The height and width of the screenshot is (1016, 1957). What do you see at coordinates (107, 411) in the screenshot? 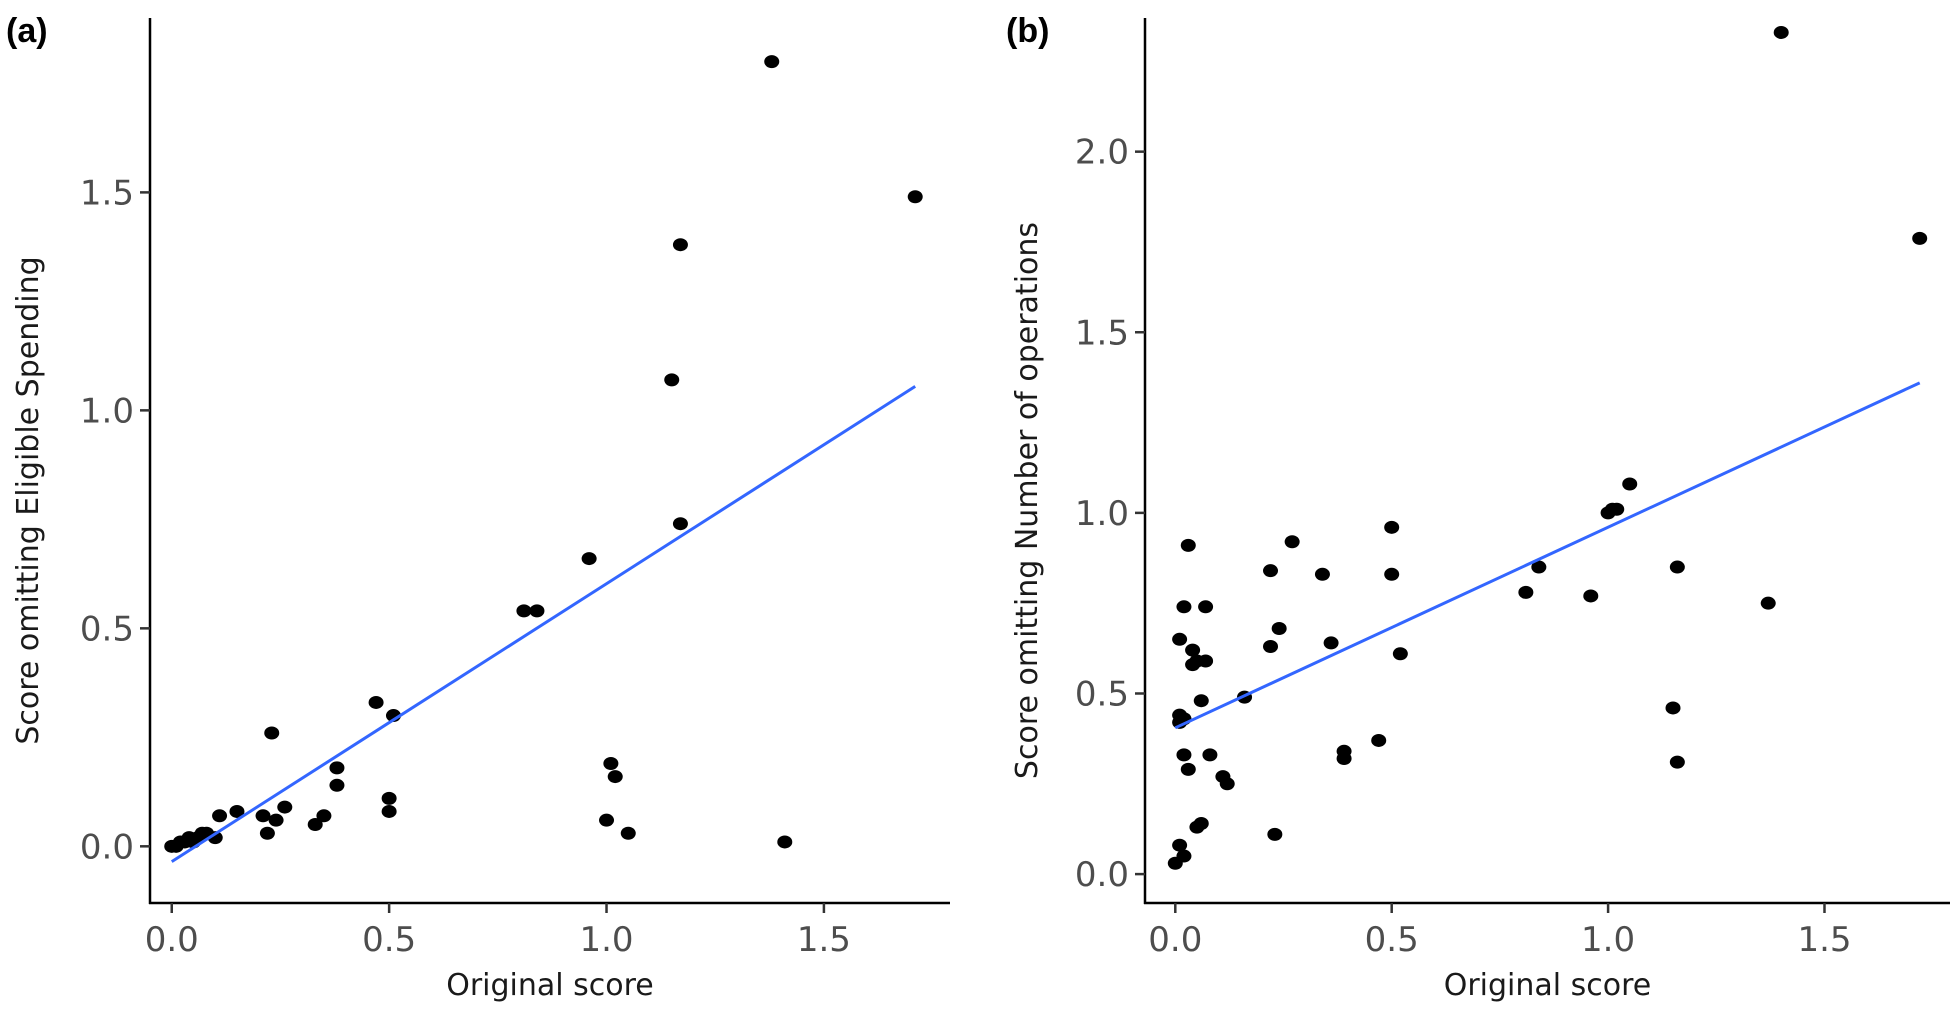
I see `panel-a-y-tick-label: 1.0` at bounding box center [107, 411].